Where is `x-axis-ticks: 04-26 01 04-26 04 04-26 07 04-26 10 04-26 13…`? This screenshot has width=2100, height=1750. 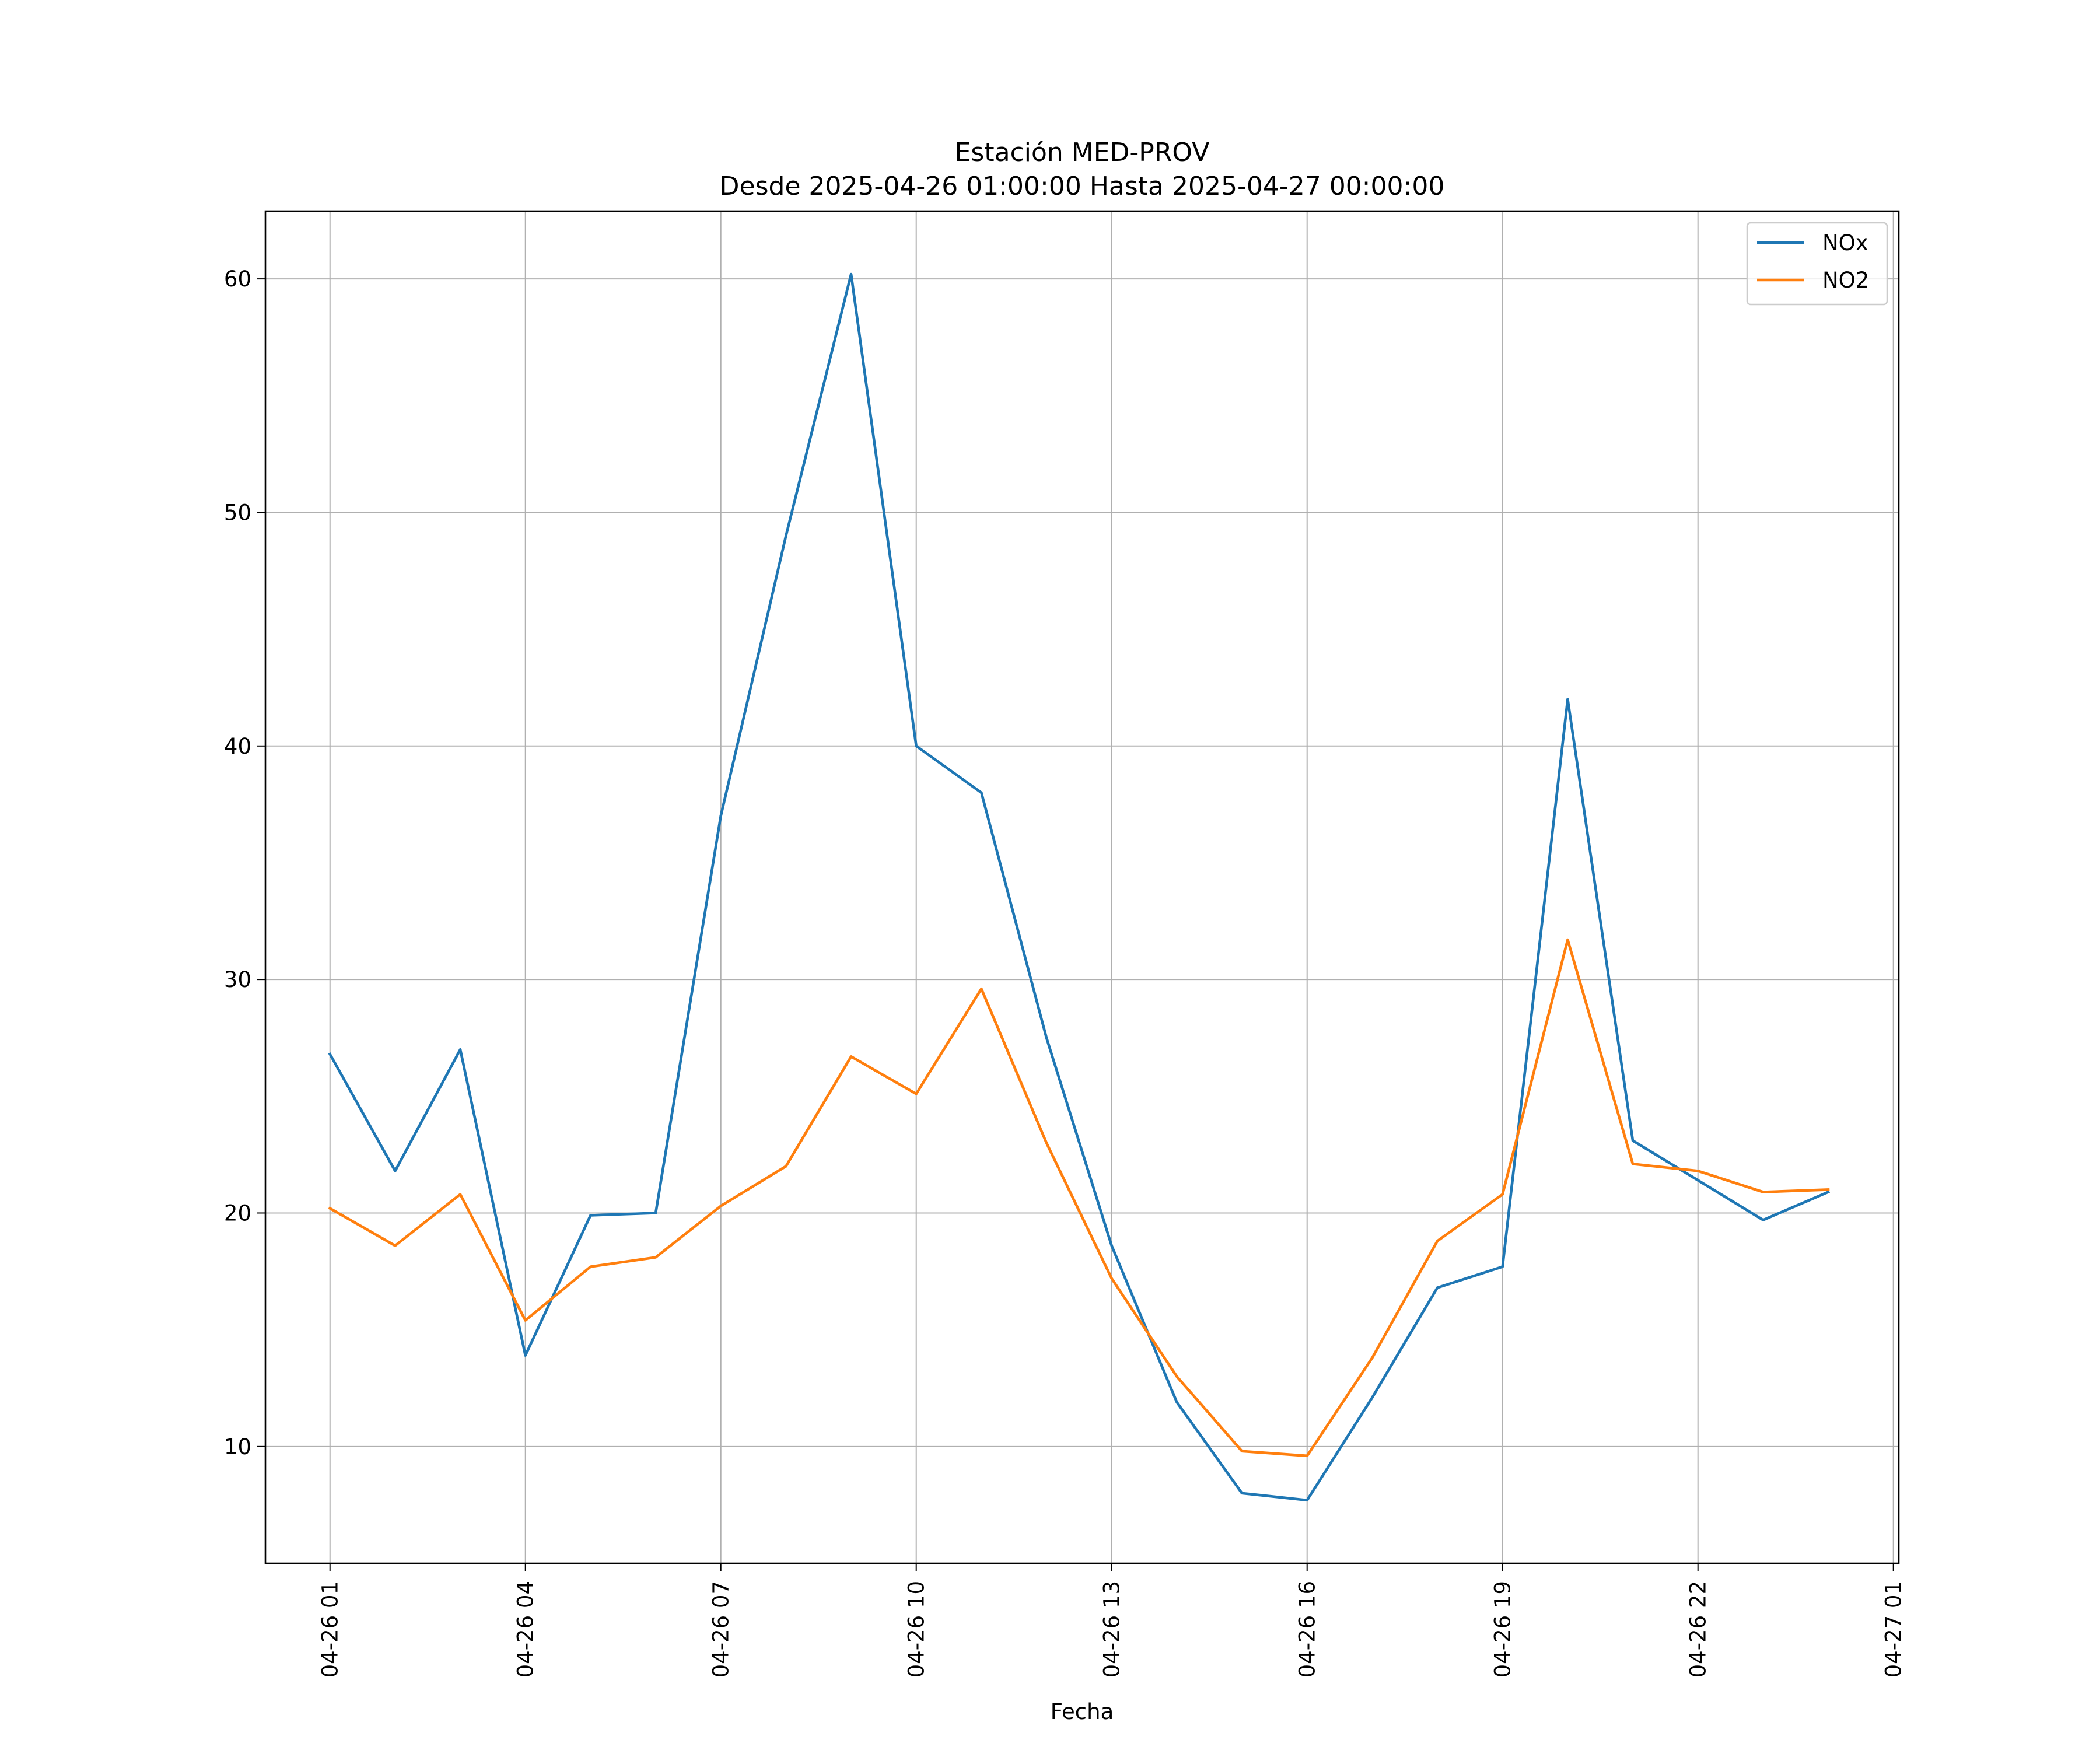 x-axis-ticks: 04-26 01 04-26 04 04-26 07 04-26 10 04-26 13… is located at coordinates (1112, 1620).